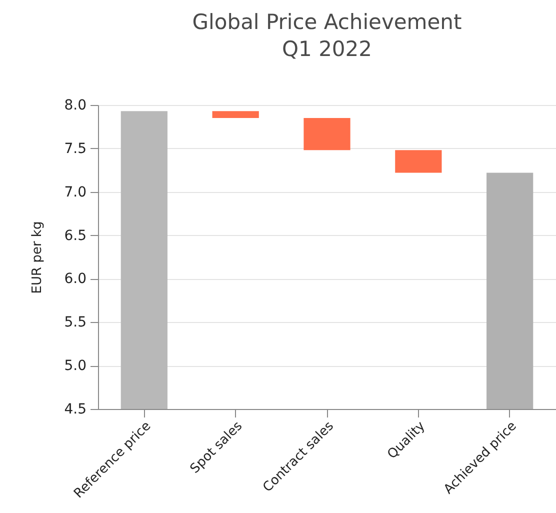 The height and width of the screenshot is (513, 556). I want to click on y-tick-label: 5.5, so click(75, 322).